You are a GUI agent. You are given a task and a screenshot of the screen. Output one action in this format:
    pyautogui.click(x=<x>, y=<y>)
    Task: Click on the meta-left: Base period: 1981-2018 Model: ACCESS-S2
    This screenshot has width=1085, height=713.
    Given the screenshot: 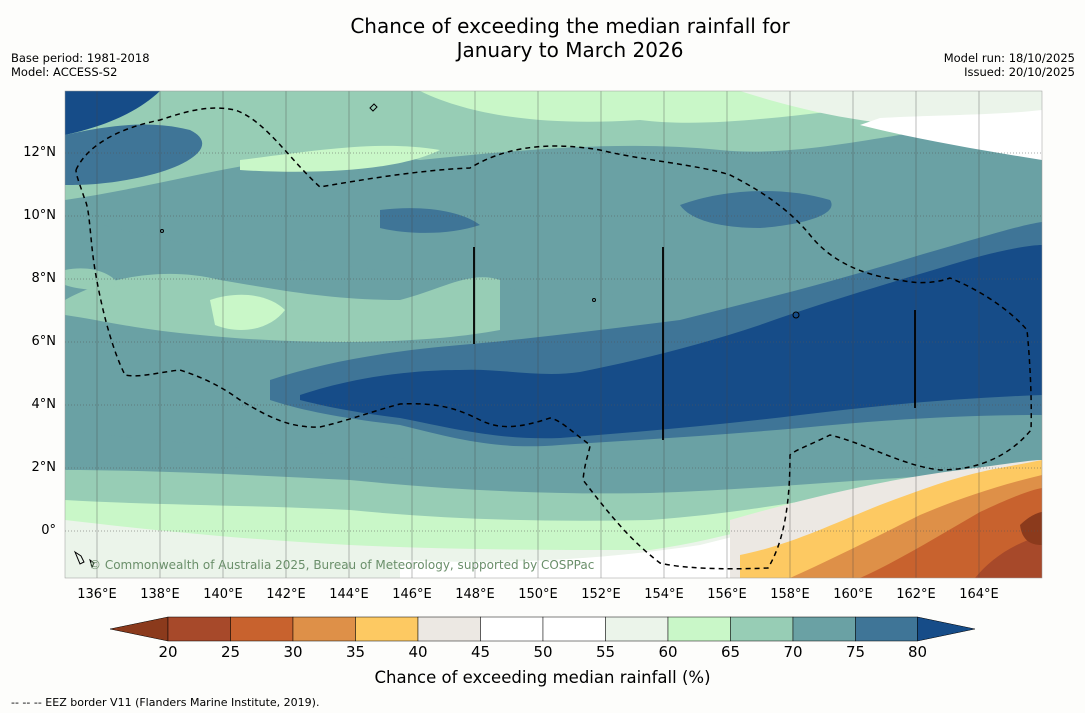 What is the action you would take?
    pyautogui.click(x=80, y=65)
    